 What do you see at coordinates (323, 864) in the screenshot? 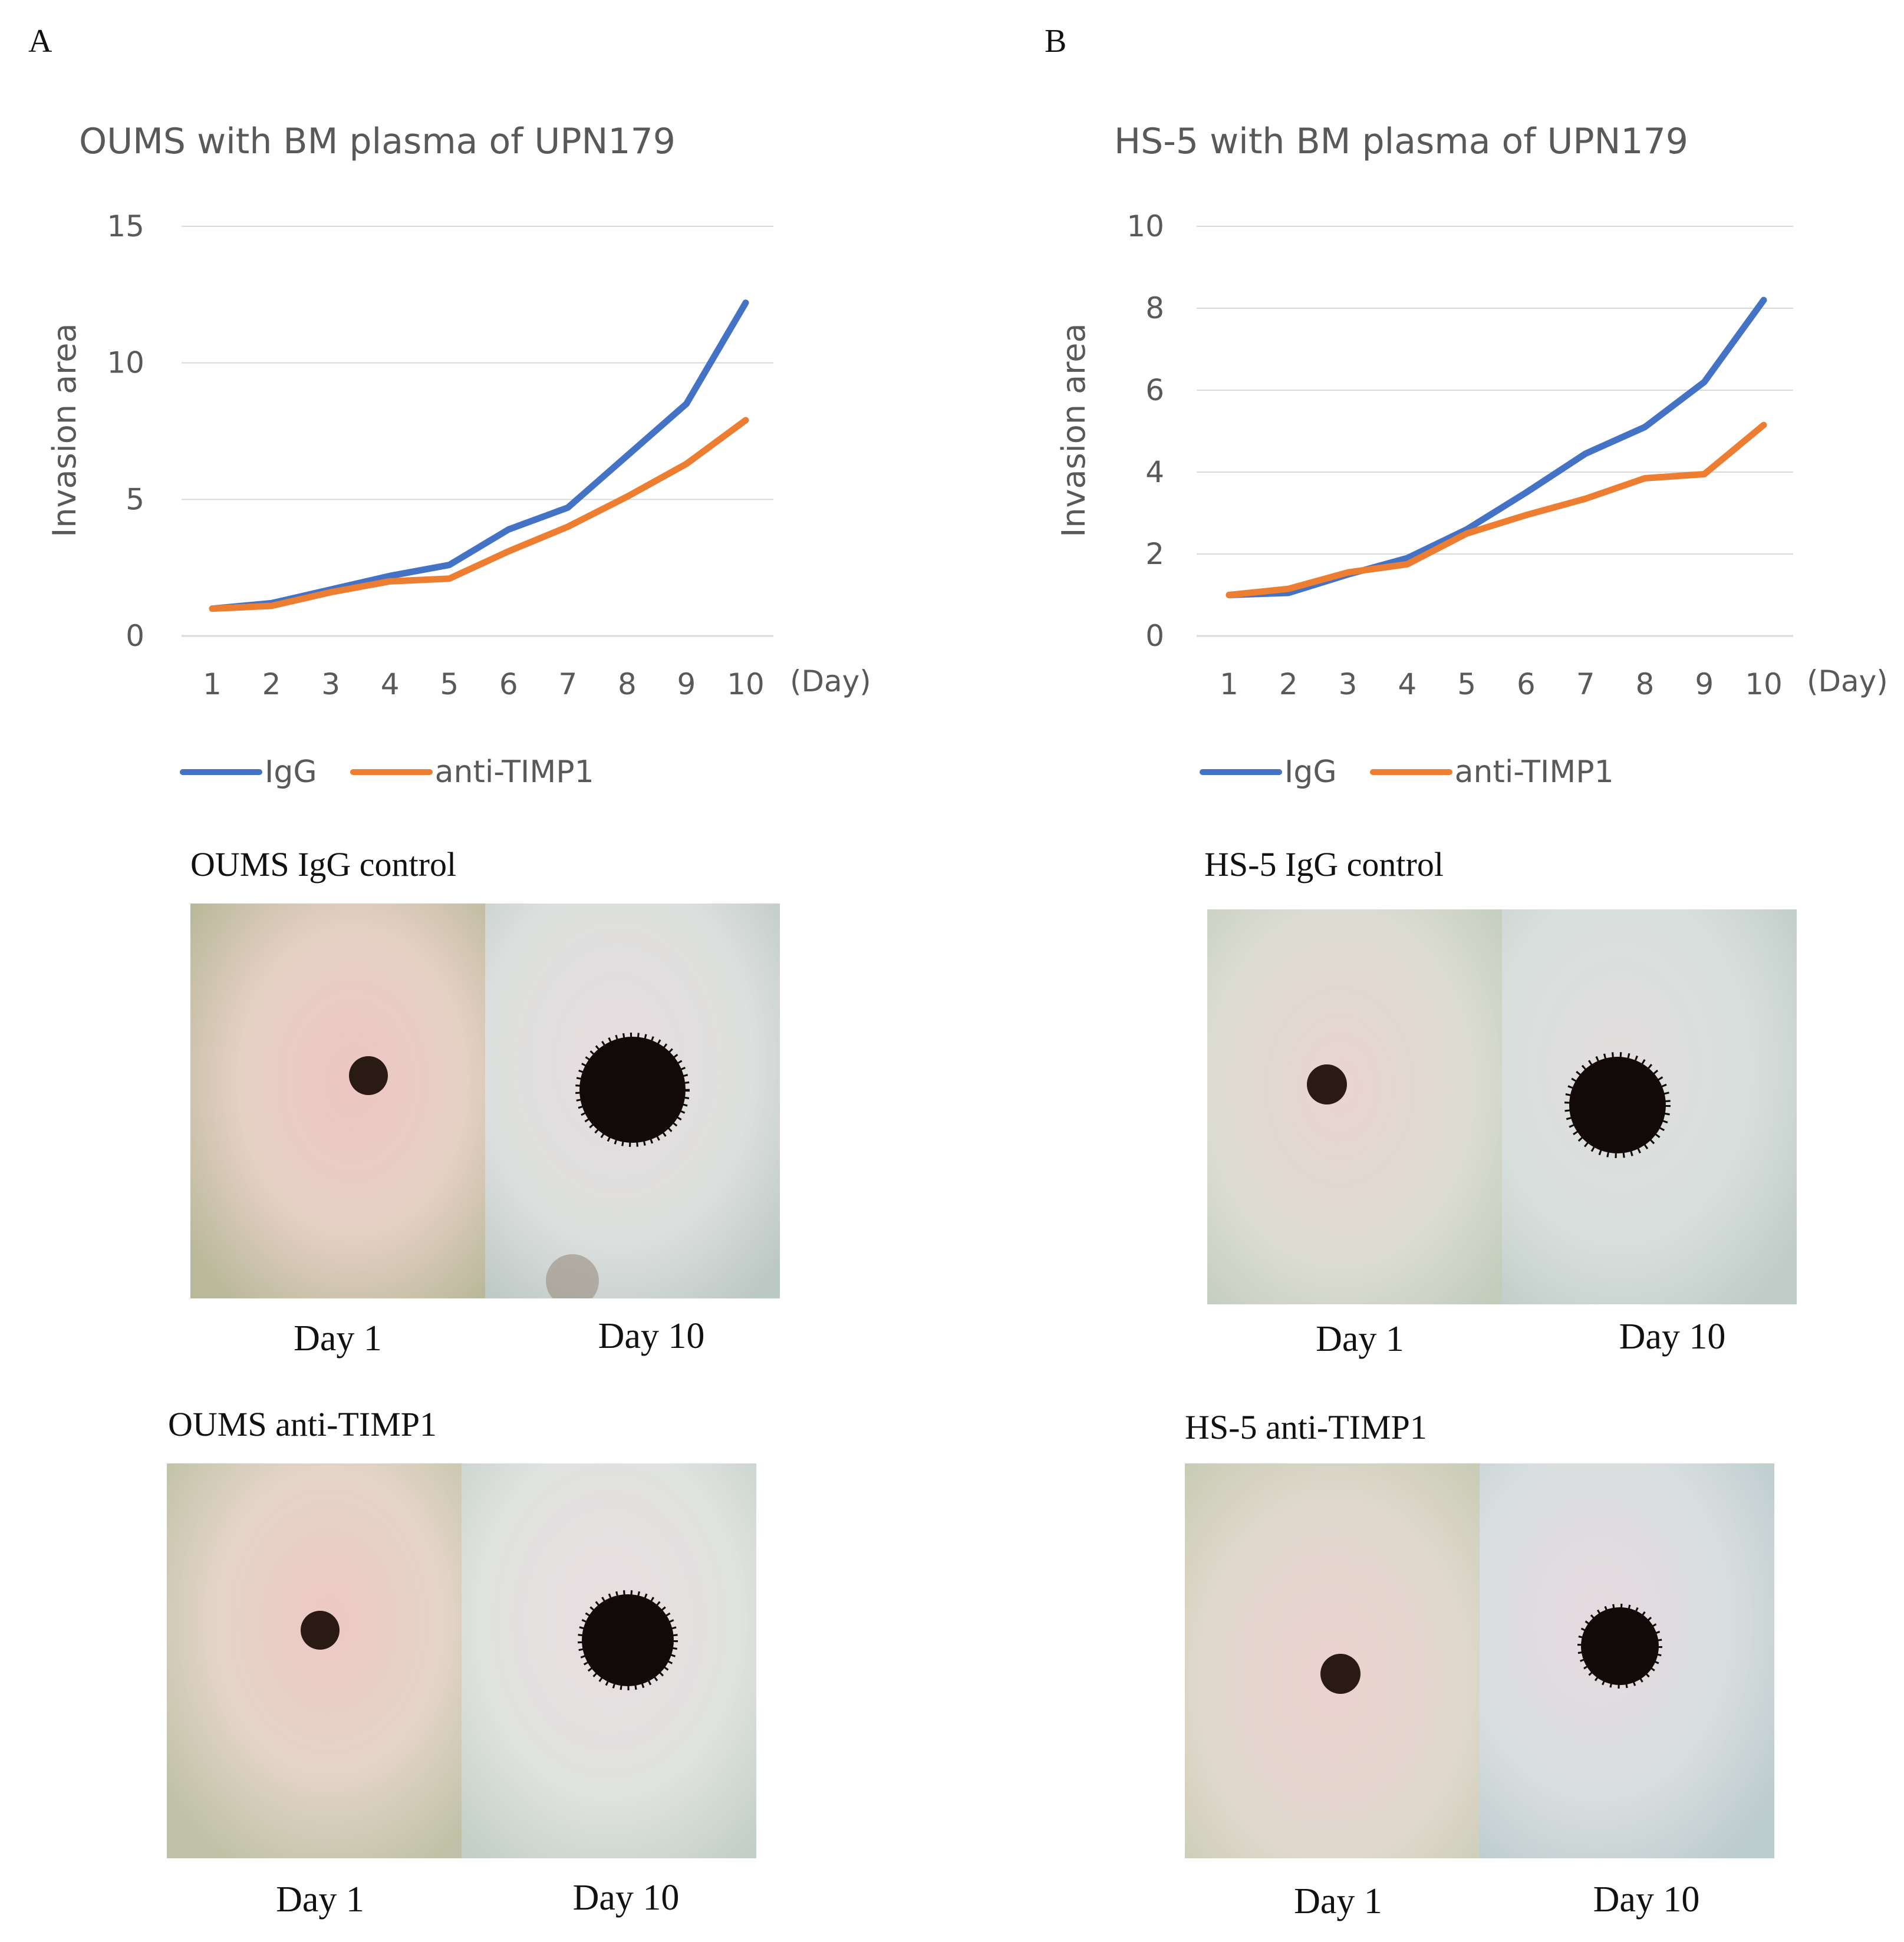
I see `photo-set-title: OUMS IgG control` at bounding box center [323, 864].